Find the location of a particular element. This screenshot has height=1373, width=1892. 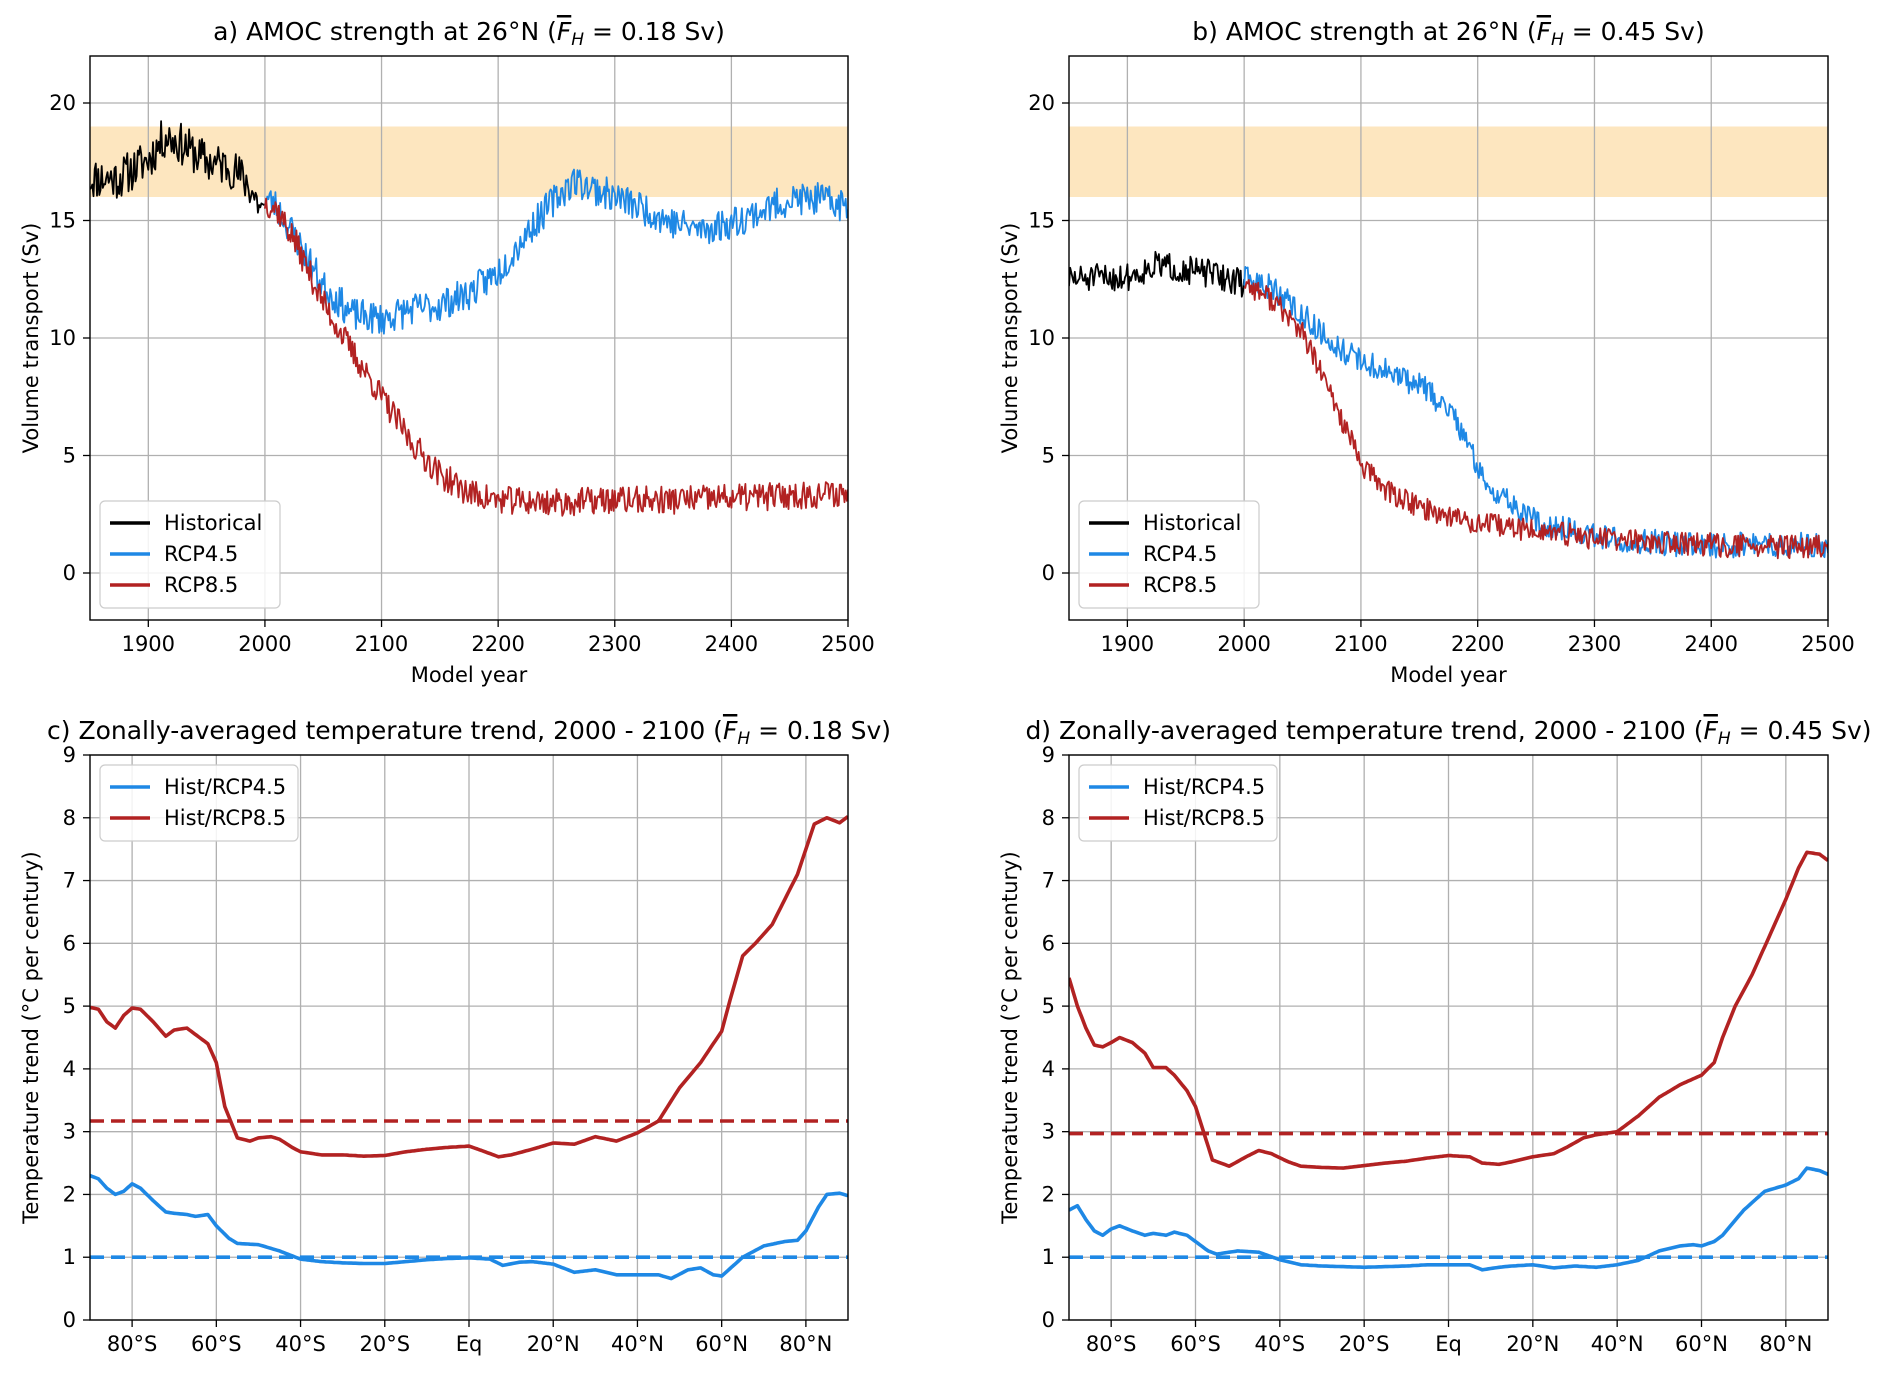

x-tick-label: 2400 is located at coordinates (731, 644).